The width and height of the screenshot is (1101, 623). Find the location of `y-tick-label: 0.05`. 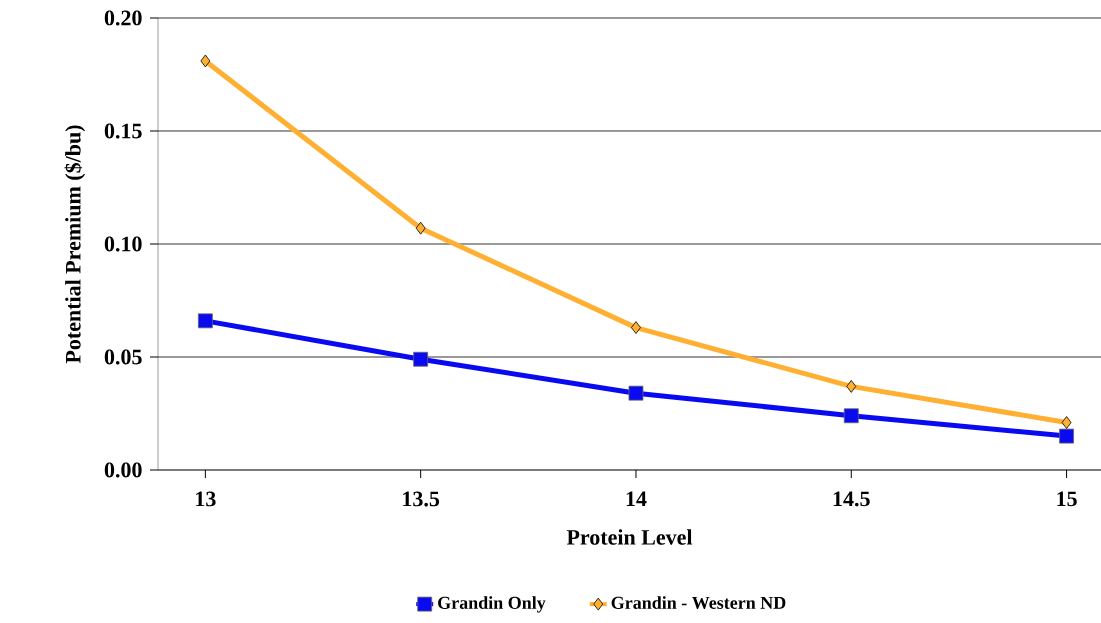

y-tick-label: 0.05 is located at coordinates (123, 357).